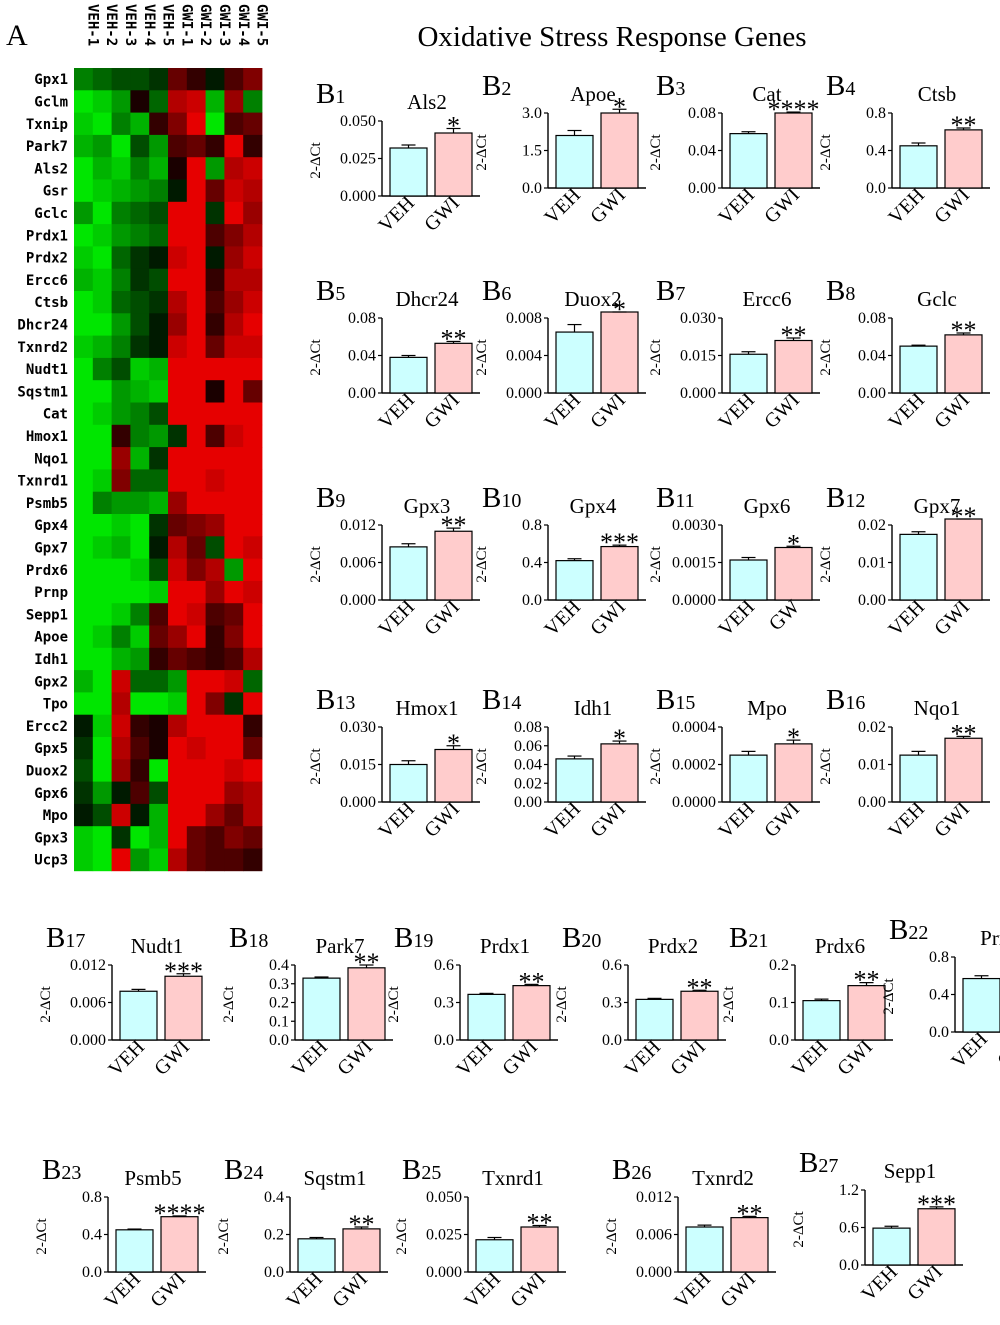  What do you see at coordinates (524, 356) in the screenshot?
I see `y-tick-label: 0.004` at bounding box center [524, 356].